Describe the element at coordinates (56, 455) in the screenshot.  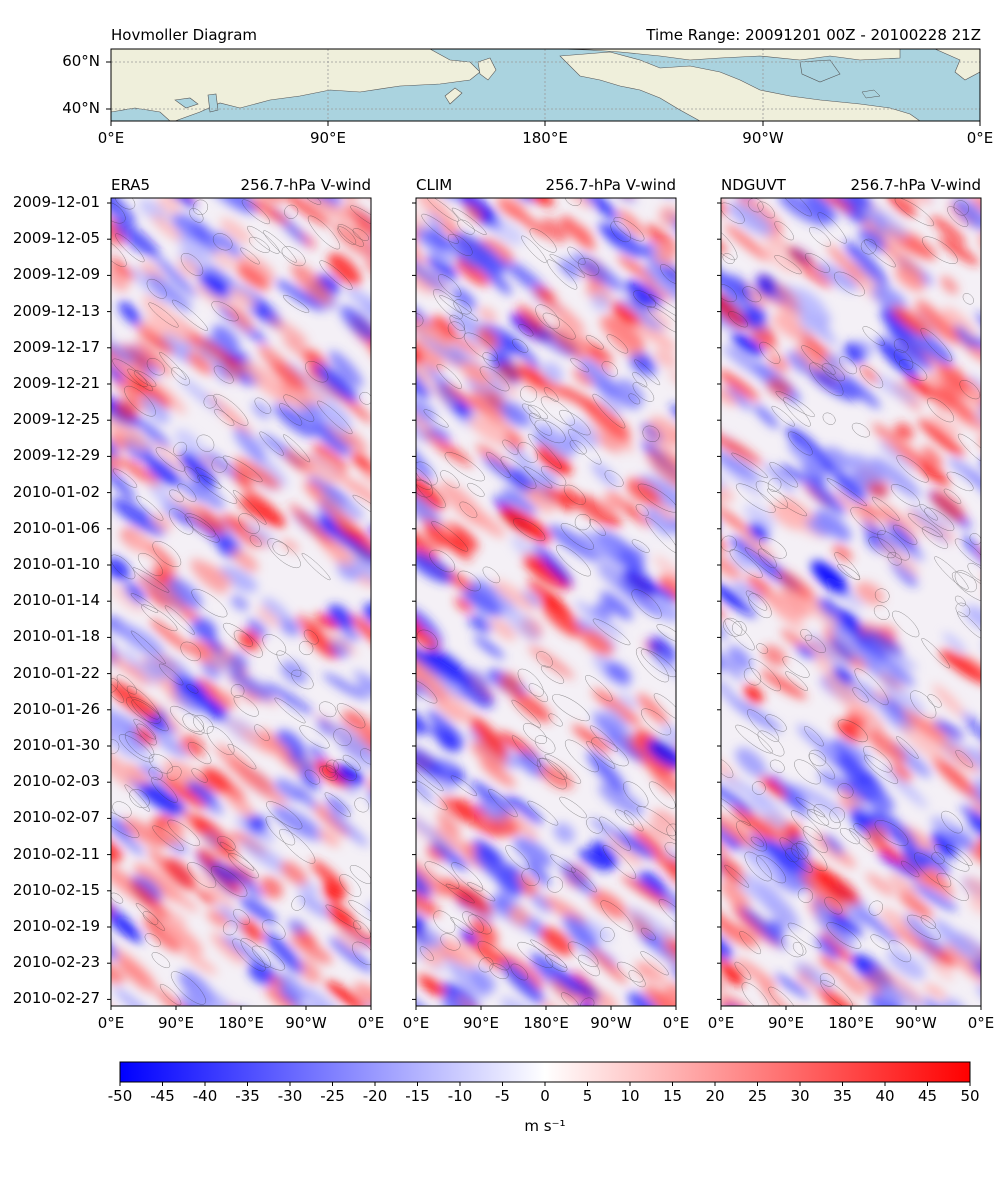
I see `time-tick-label: 2009-12-29` at that location.